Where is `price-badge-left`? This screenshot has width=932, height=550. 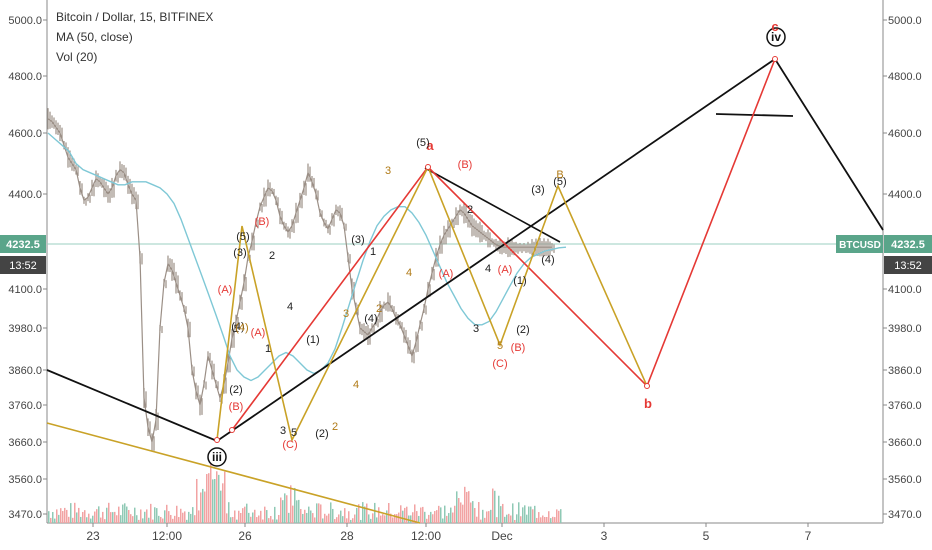
price-badge-left is located at coordinates (23, 244).